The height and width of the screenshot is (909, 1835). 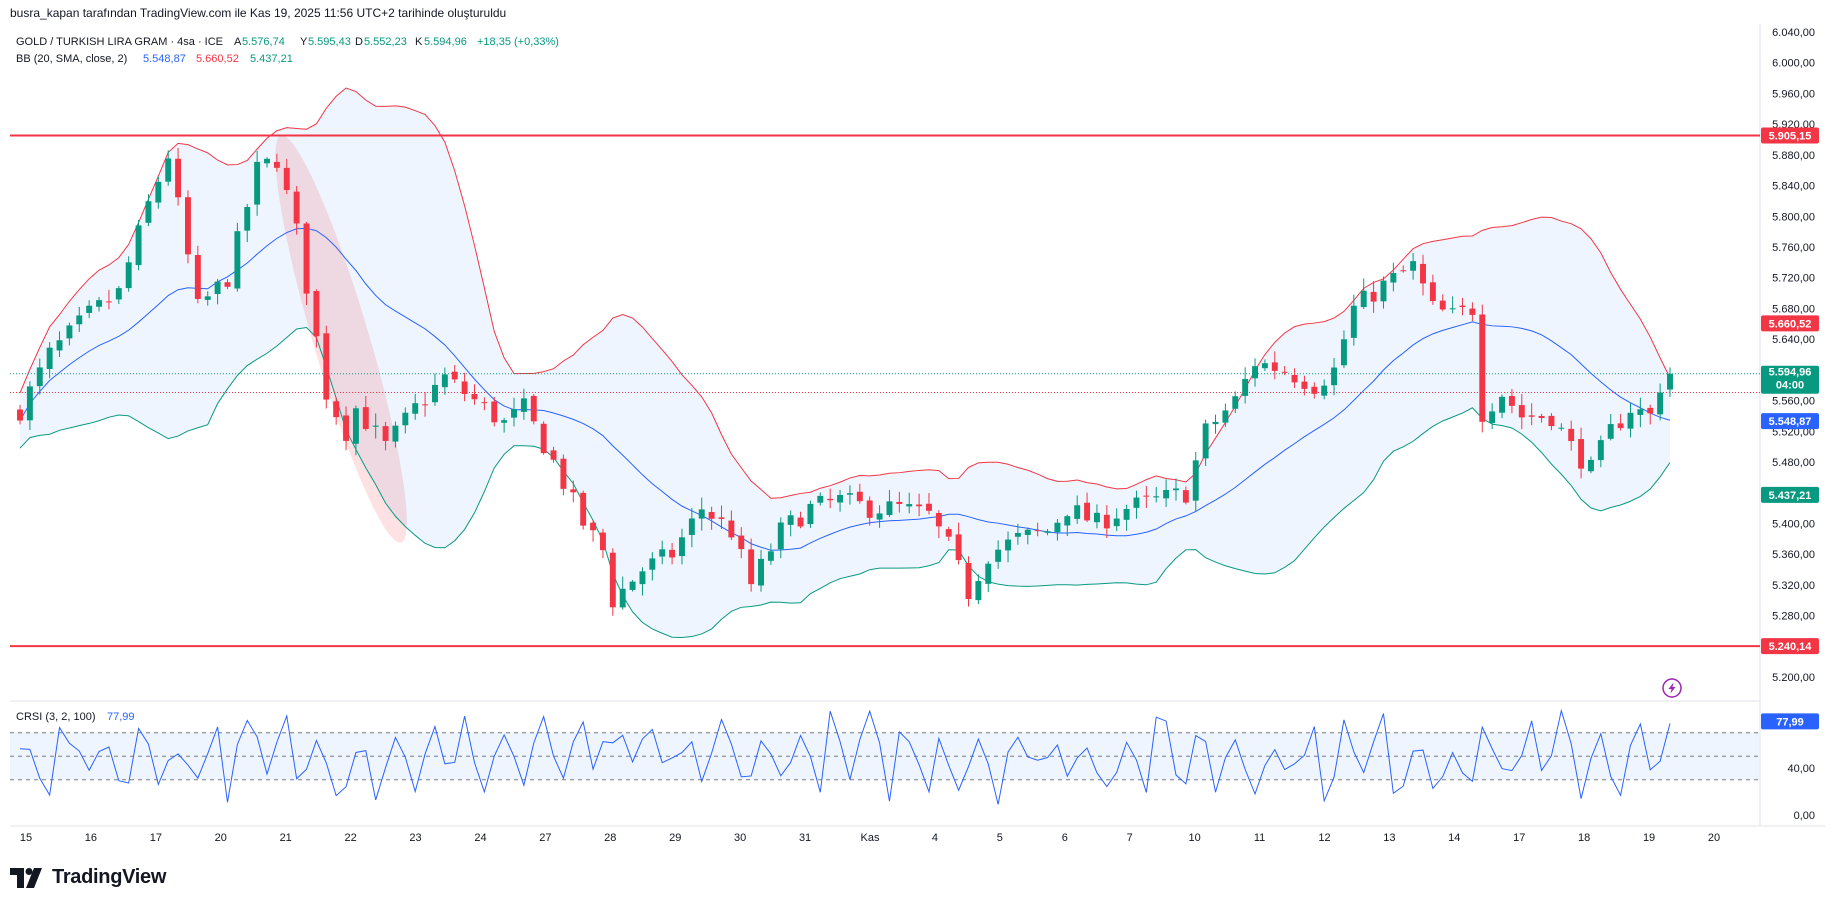 I want to click on bb-lower-badge: 5.437,21, so click(x=1790, y=494).